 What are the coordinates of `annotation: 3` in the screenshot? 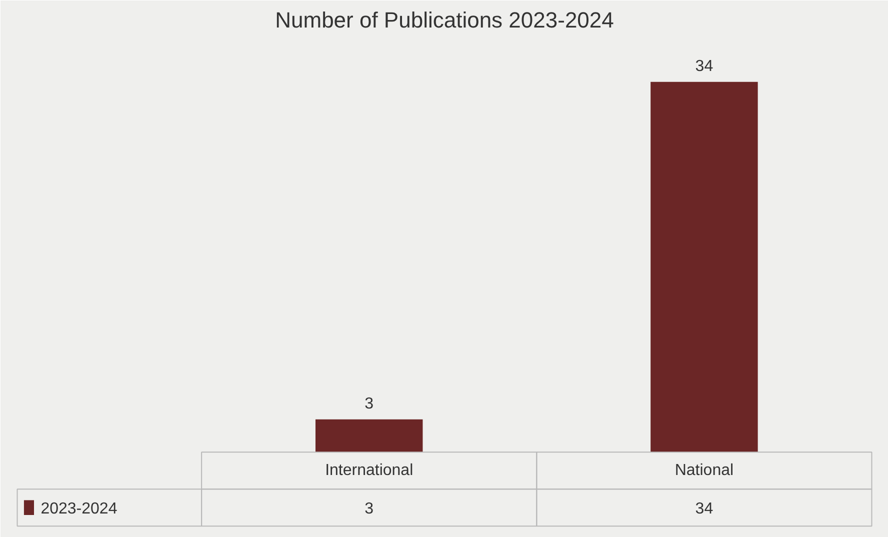 It's located at (369, 403).